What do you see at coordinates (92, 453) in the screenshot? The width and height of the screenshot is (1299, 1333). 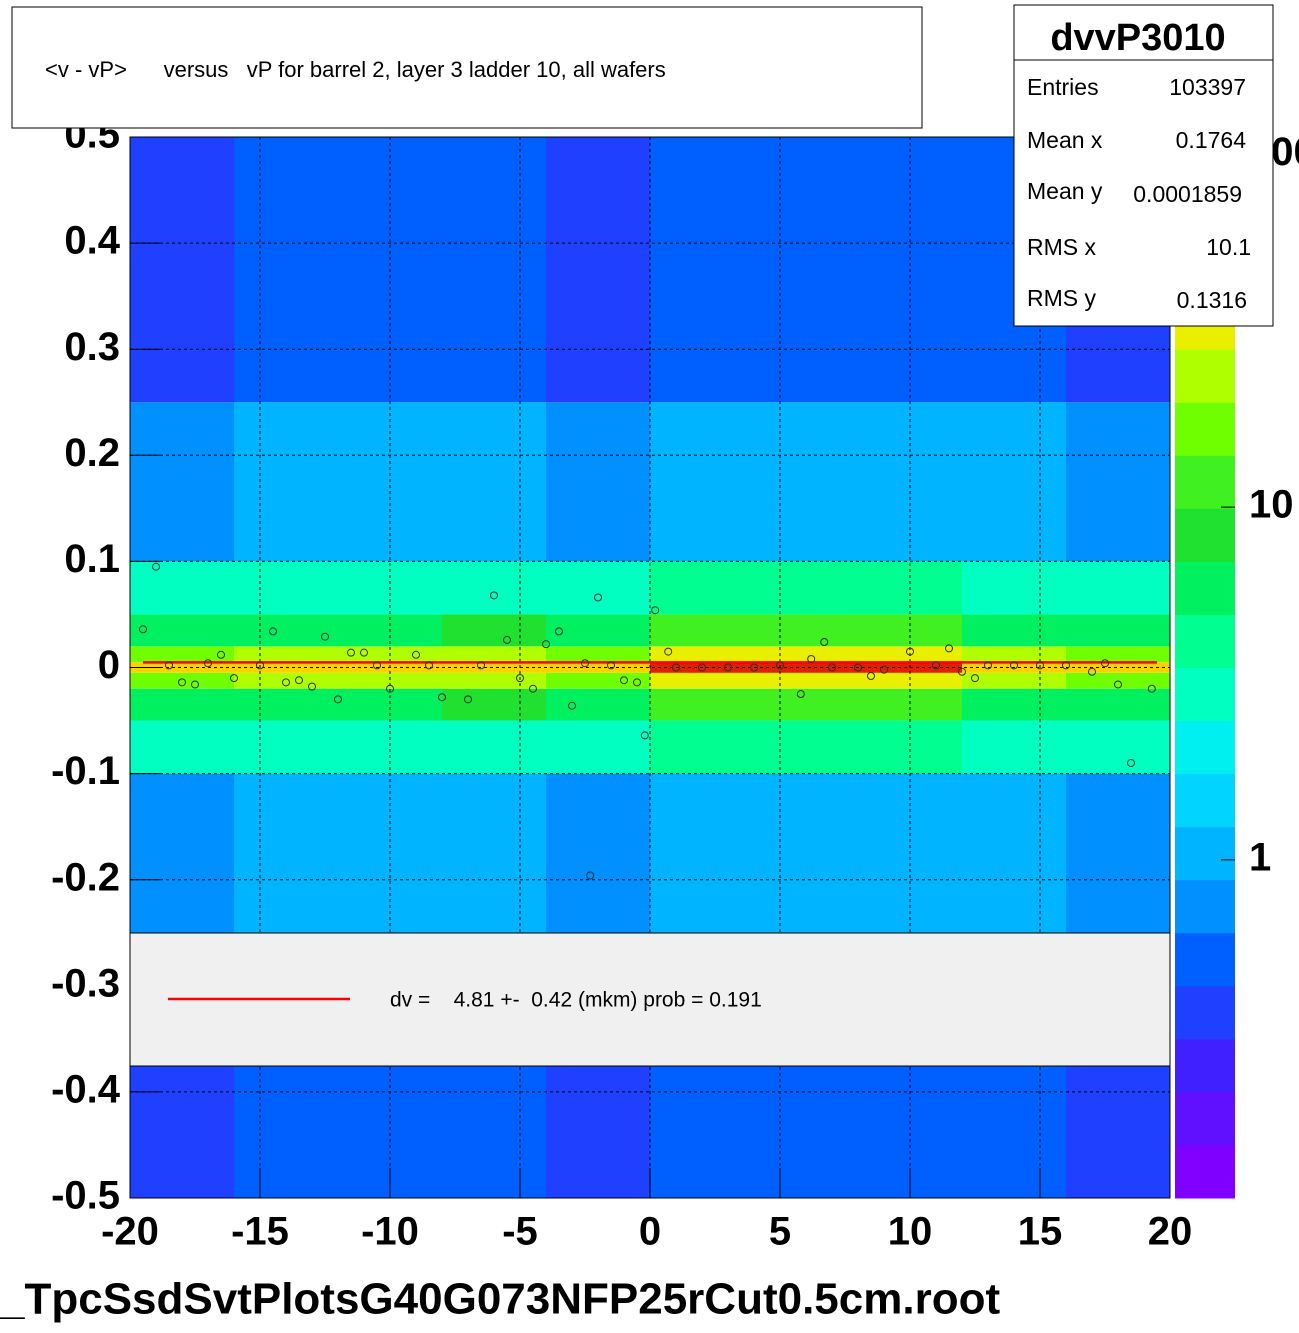 I see `y-tick-label: 0.2` at bounding box center [92, 453].